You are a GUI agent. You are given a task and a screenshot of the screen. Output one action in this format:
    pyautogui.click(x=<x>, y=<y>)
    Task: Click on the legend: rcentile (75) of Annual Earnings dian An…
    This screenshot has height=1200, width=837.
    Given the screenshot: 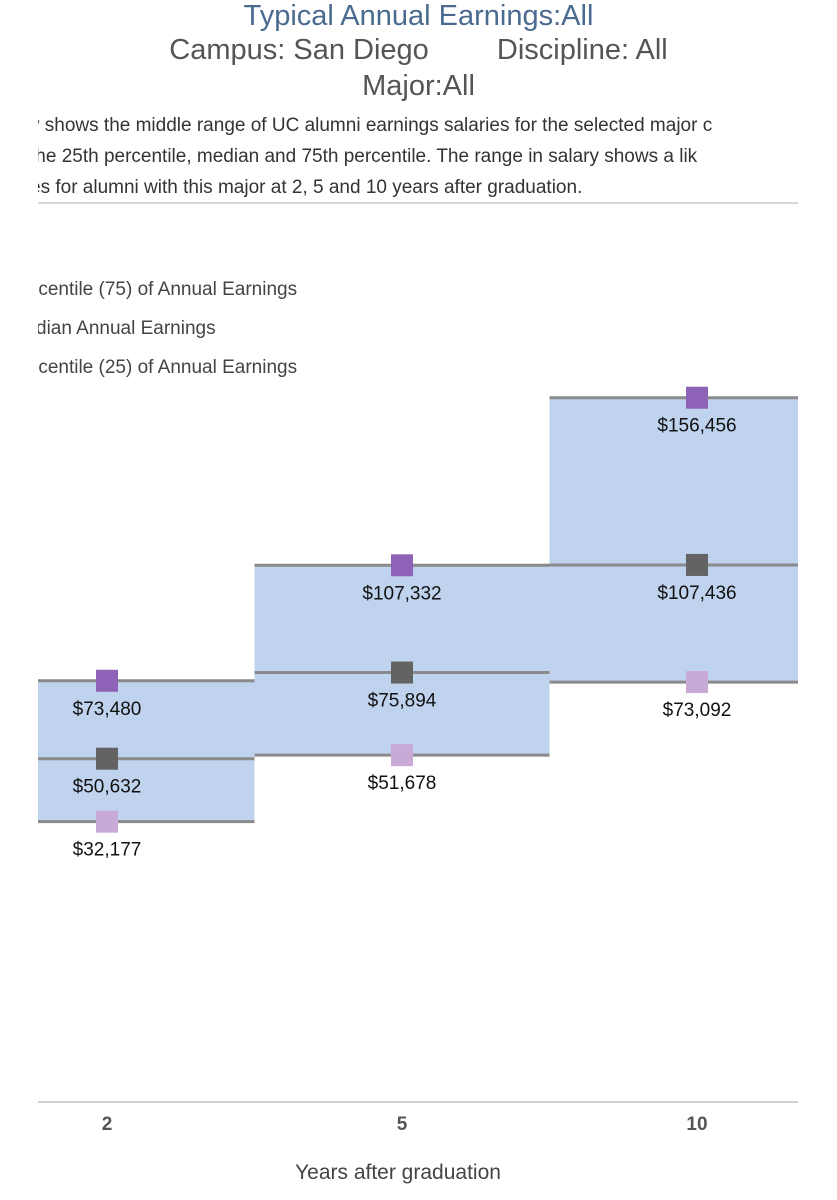 What is the action you would take?
    pyautogui.click(x=238, y=325)
    